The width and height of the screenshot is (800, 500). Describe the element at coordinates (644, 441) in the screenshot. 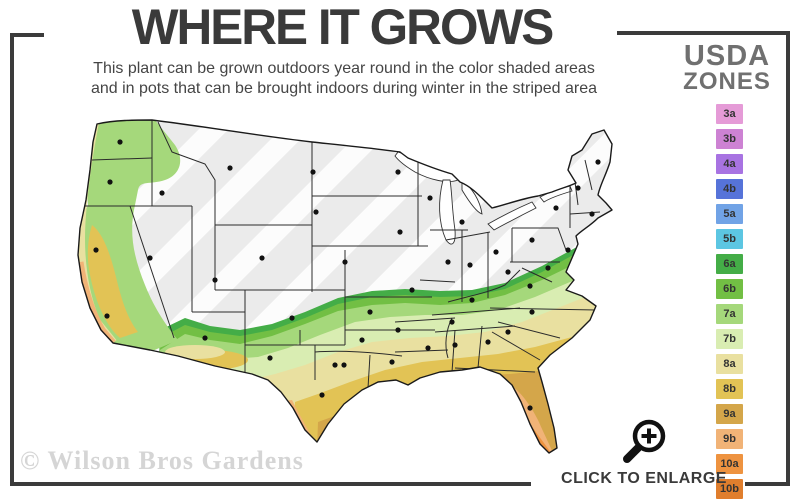

I see `magnifier-plus-icon` at that location.